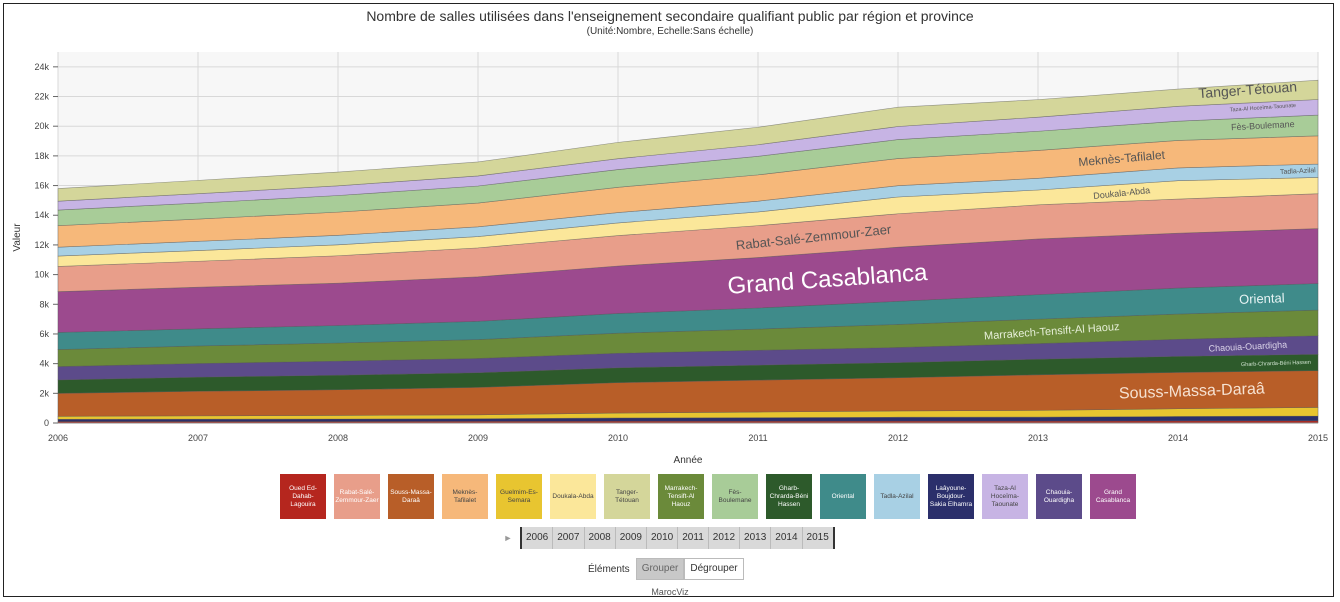 The height and width of the screenshot is (602, 1340). Describe the element at coordinates (569, 538) in the screenshot. I see `timeline-year-2007: 2007` at that location.